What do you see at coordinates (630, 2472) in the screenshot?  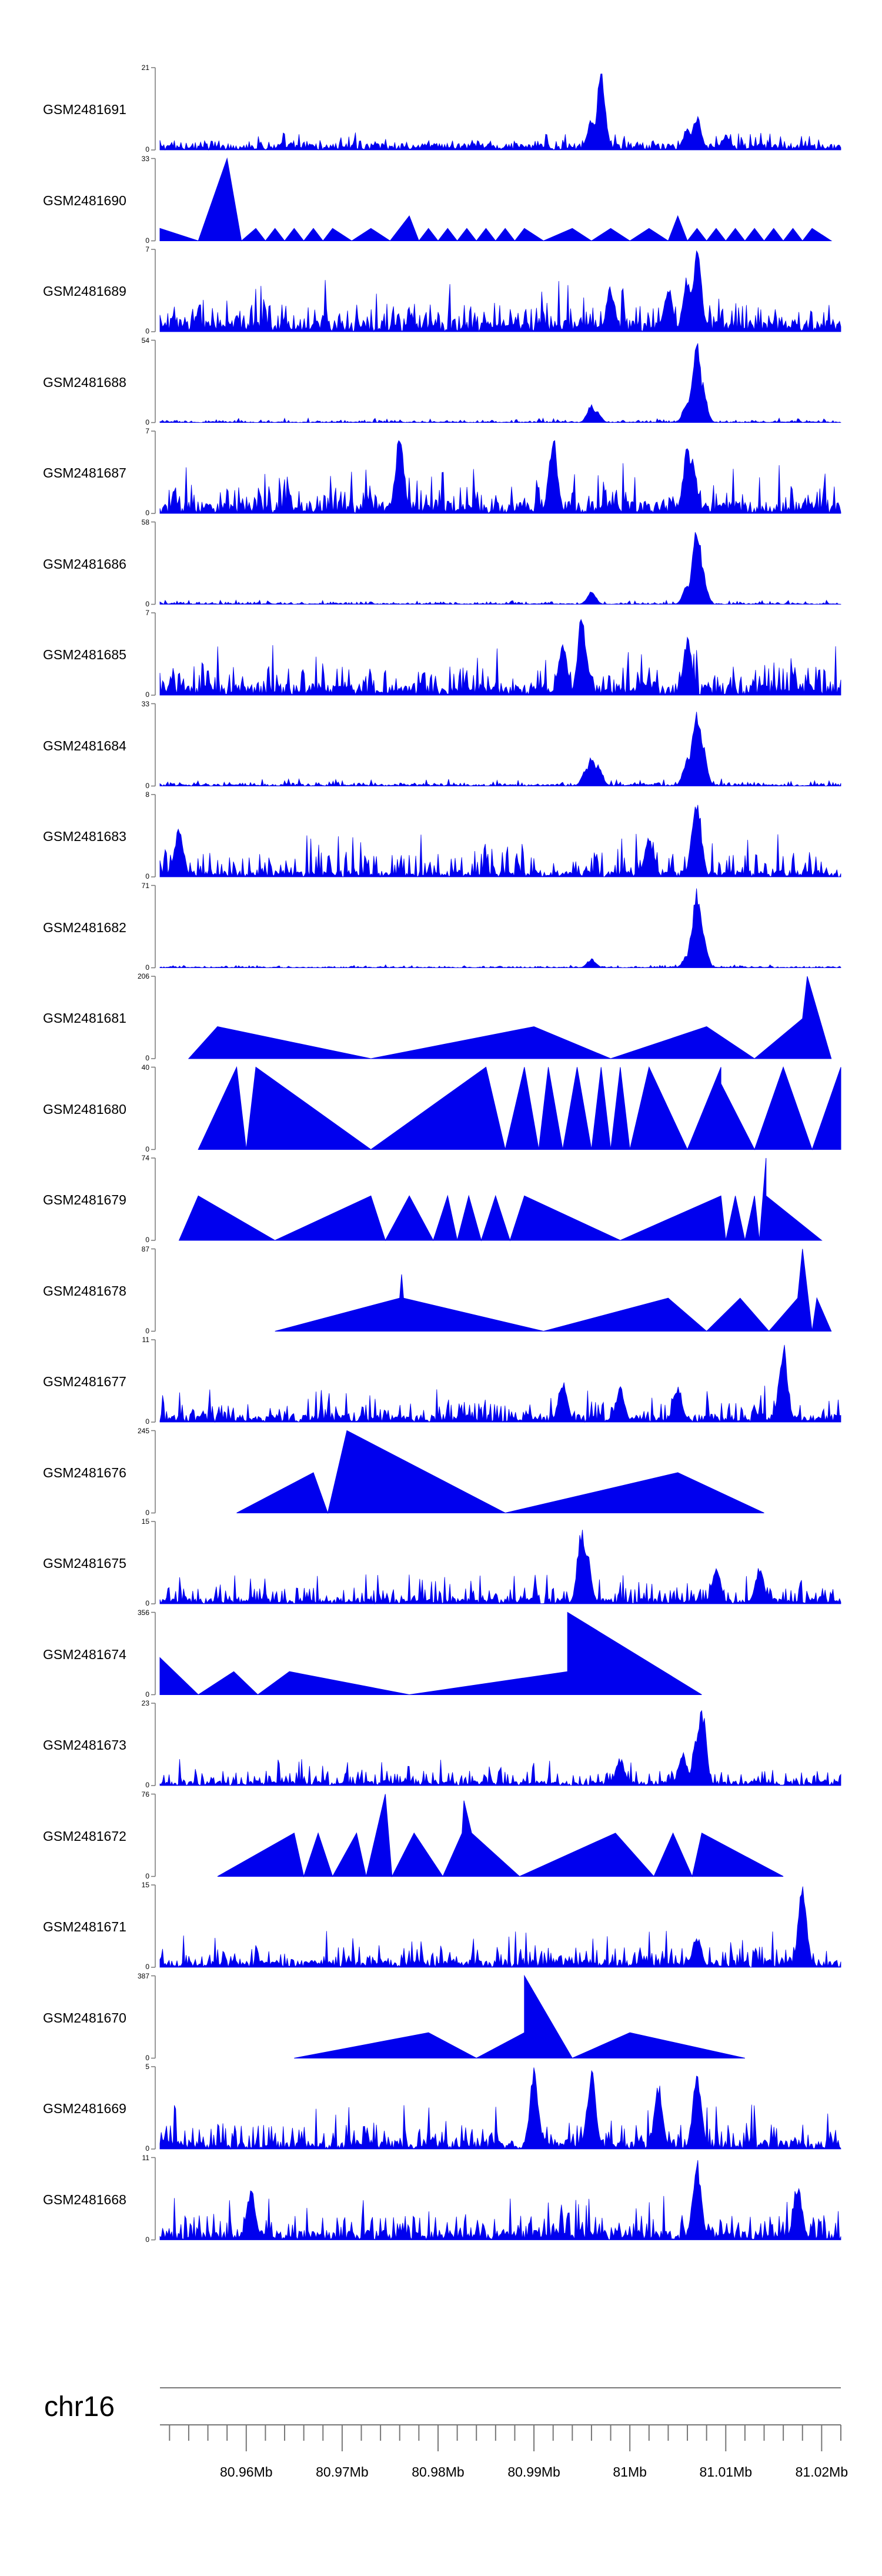 I see `axis-tick-label: 81Mb` at bounding box center [630, 2472].